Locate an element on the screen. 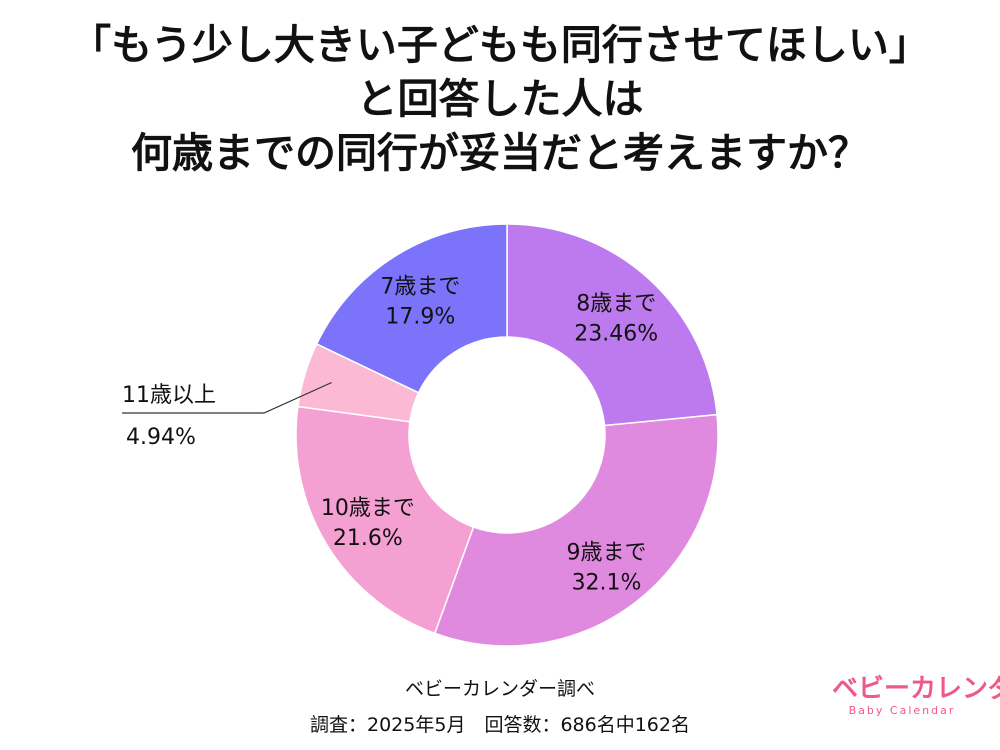 The height and width of the screenshot is (750, 1000). slice-1-category-label: 8歳まで is located at coordinates (616, 304).